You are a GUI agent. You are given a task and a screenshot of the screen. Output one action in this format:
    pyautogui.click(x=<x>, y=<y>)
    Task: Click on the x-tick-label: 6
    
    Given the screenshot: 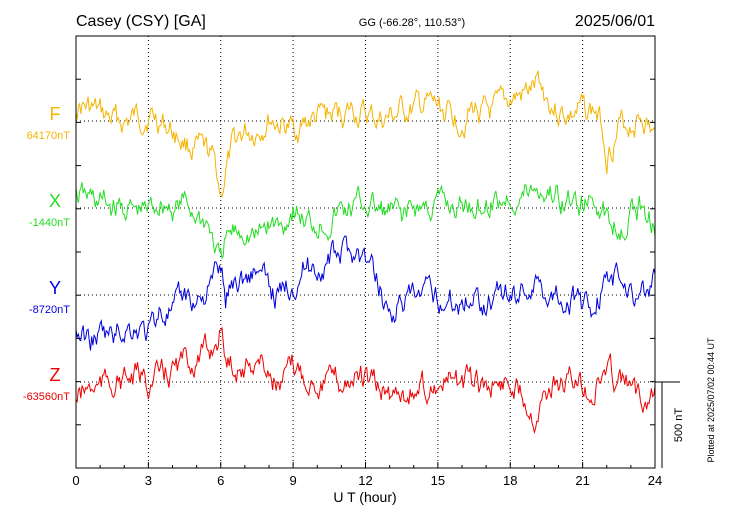 What is the action you would take?
    pyautogui.click(x=220, y=480)
    